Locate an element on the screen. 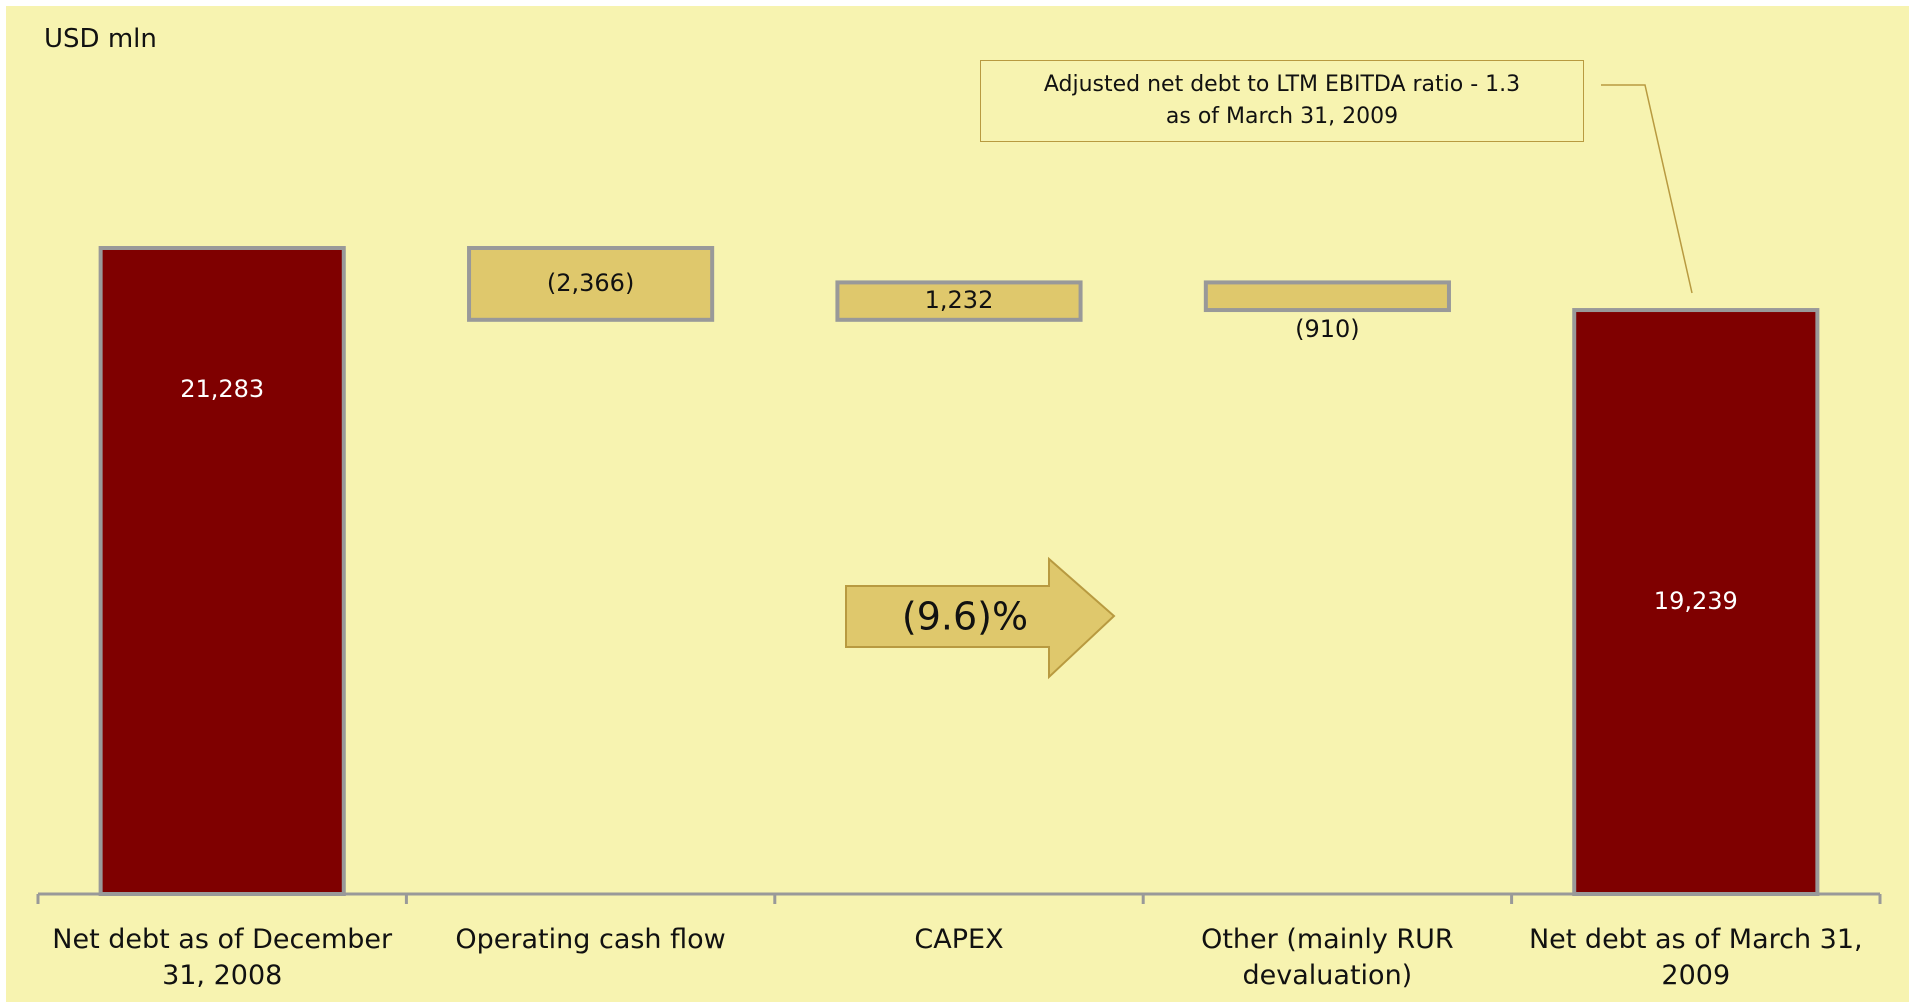 This screenshot has width=1913, height=1004. value-label: (2,366) is located at coordinates (590, 283).